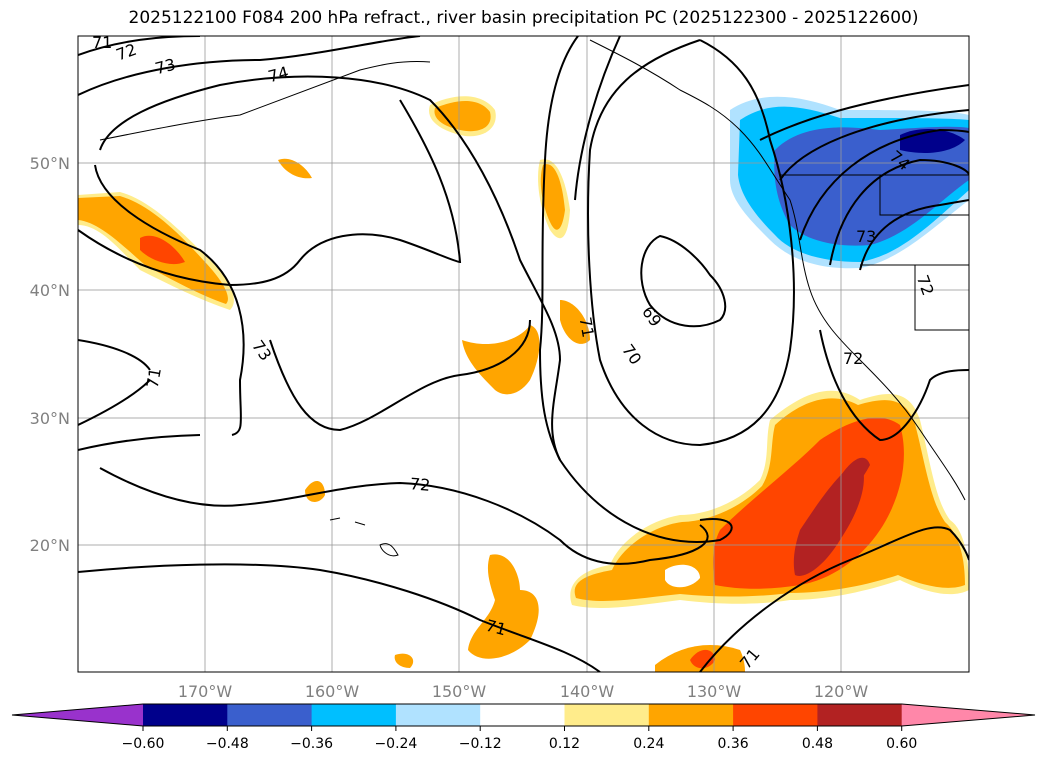  Describe the element at coordinates (817, 744) in the screenshot. I see `colorbar-tick-label: 0.48` at that location.